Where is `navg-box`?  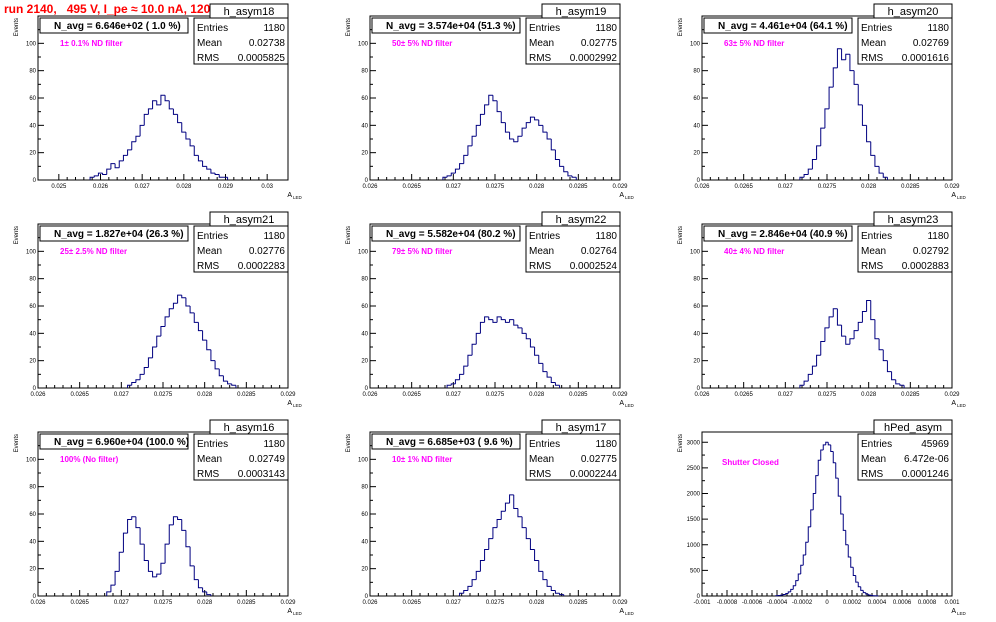
navg-box is located at coordinates (446, 441).